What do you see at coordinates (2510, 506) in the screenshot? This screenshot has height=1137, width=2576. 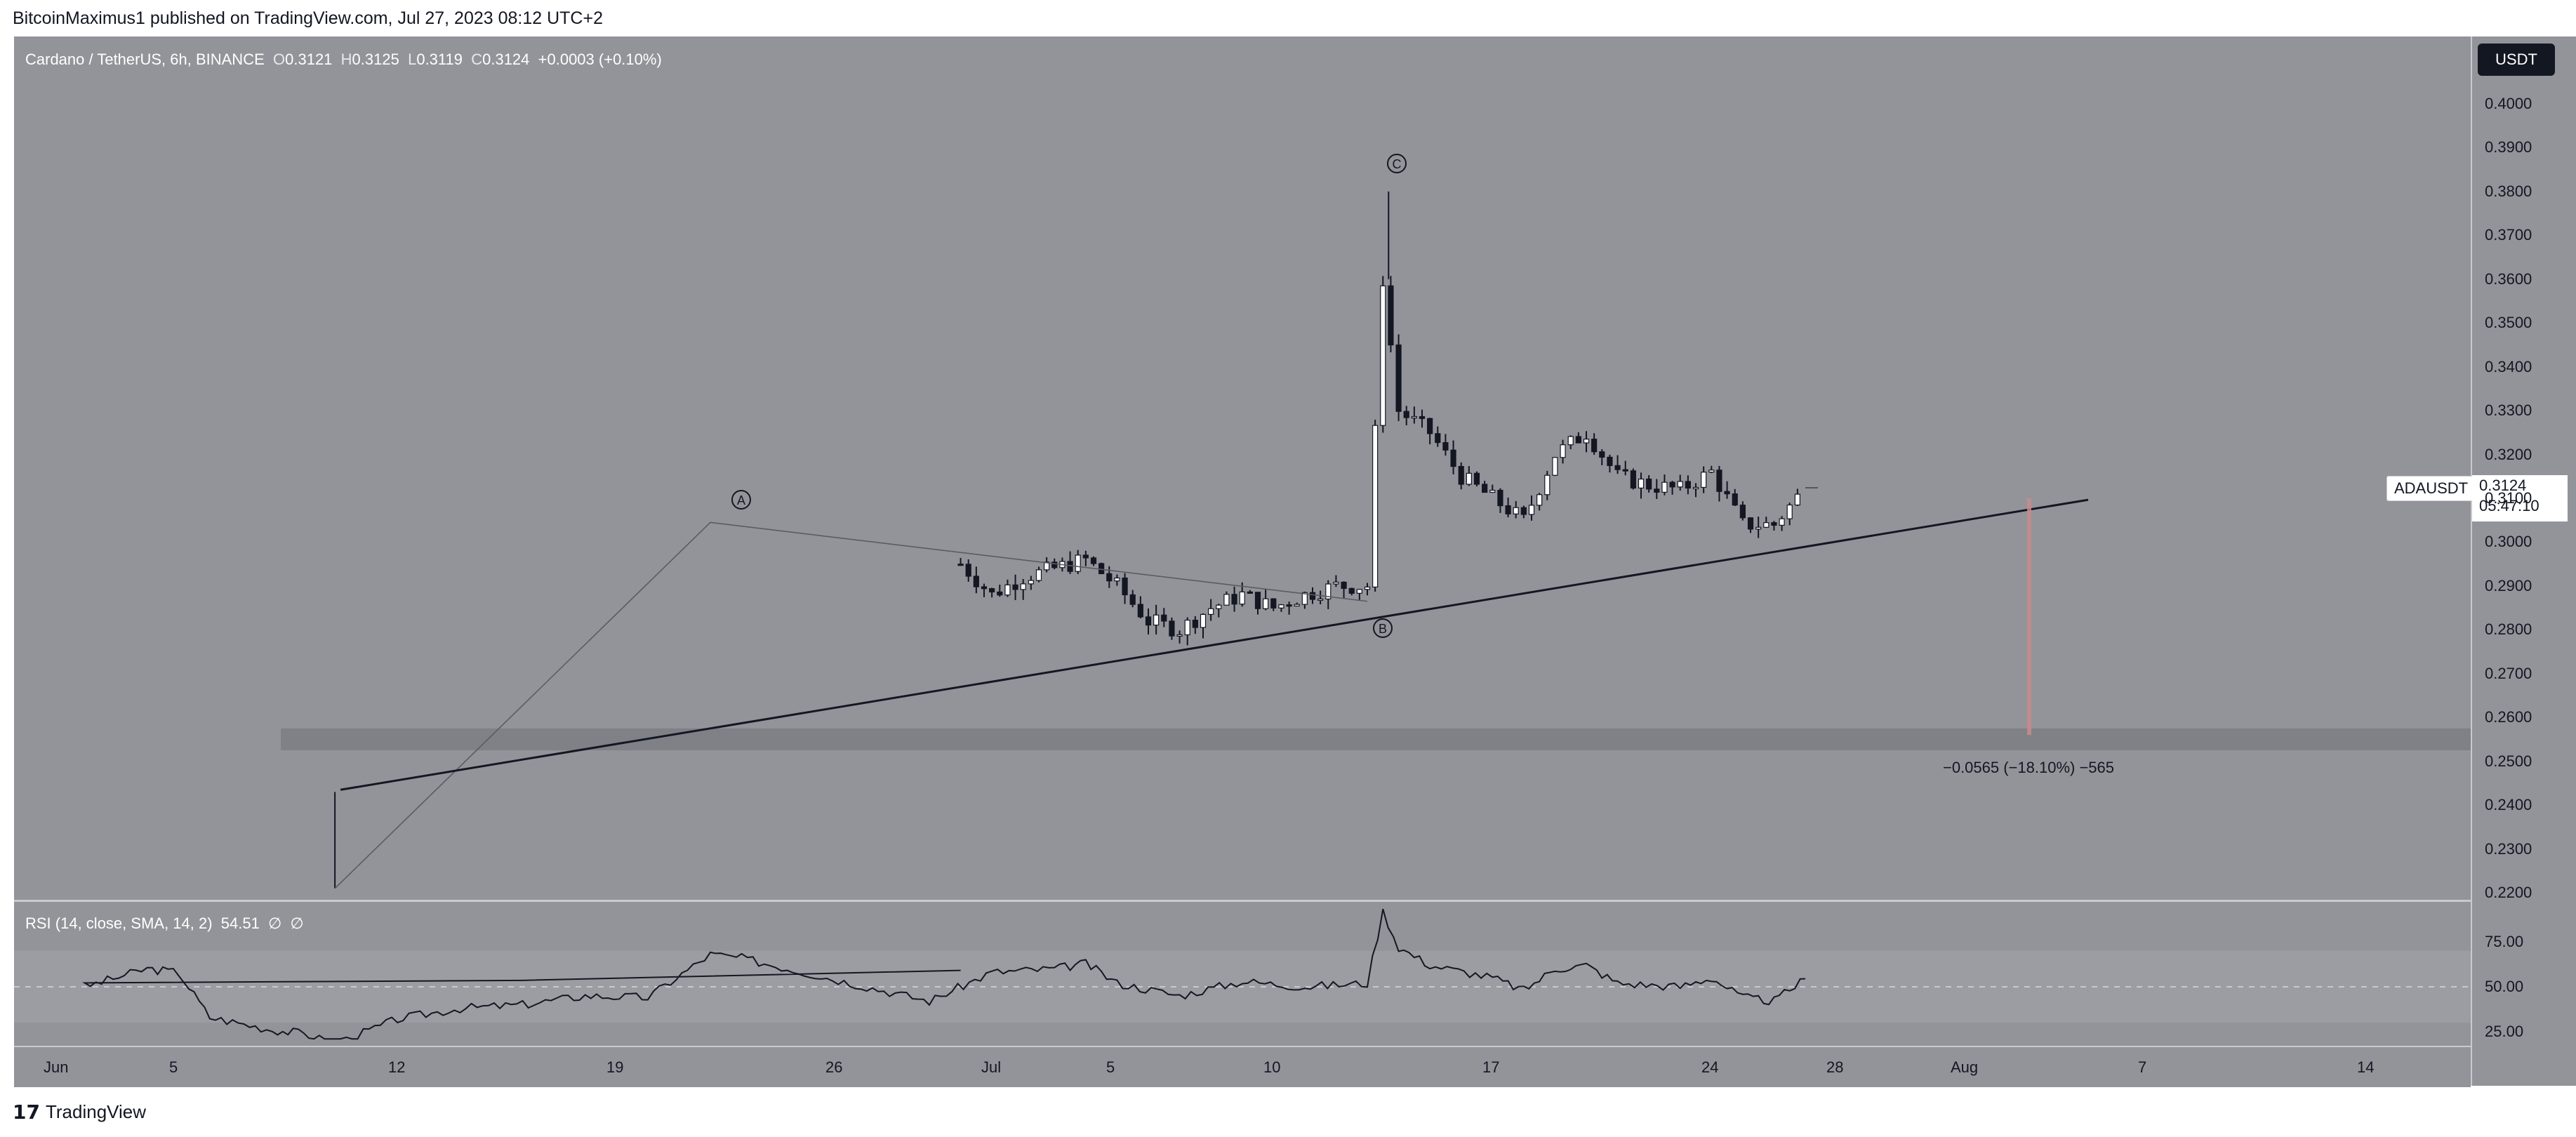 I see `bar-countdown: 05:47:10` at bounding box center [2510, 506].